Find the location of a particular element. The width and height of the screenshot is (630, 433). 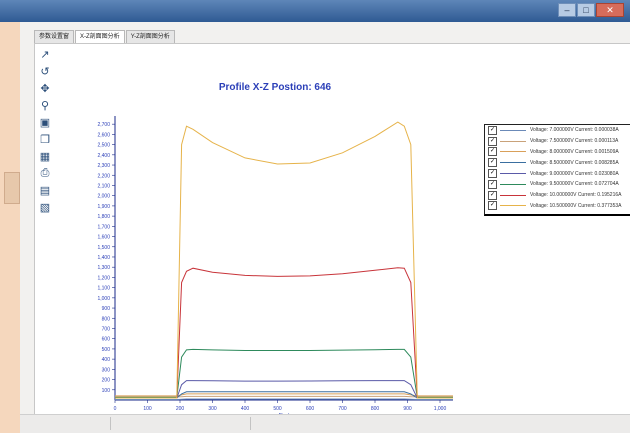

title-bar: – □ ✕ is located at coordinates (315, 11).